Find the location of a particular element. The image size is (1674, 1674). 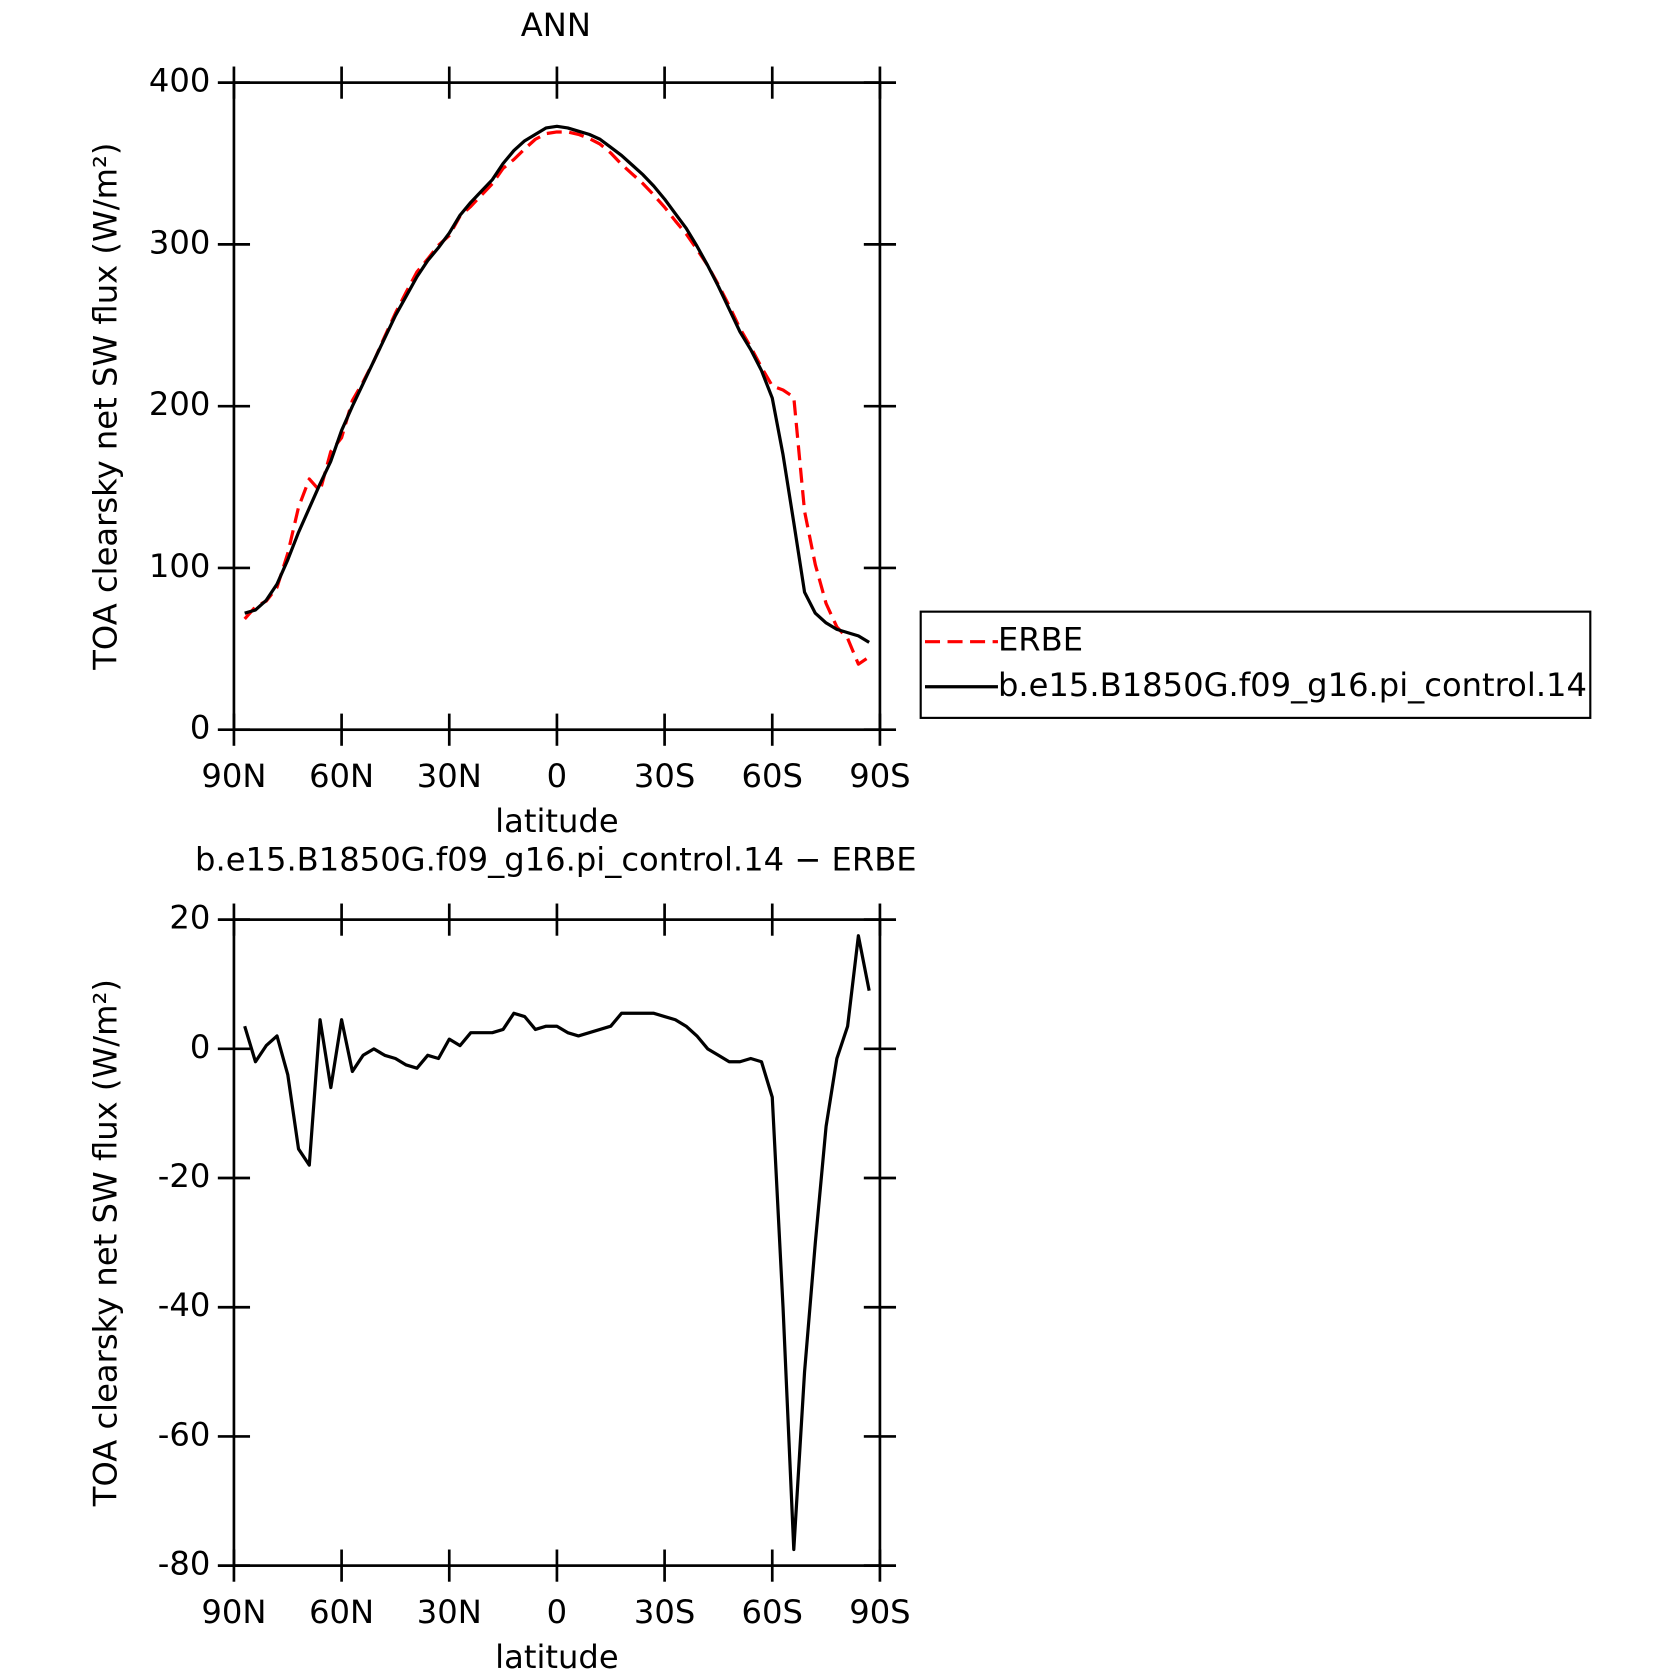

y-tick-label: 20 is located at coordinates (189, 918).